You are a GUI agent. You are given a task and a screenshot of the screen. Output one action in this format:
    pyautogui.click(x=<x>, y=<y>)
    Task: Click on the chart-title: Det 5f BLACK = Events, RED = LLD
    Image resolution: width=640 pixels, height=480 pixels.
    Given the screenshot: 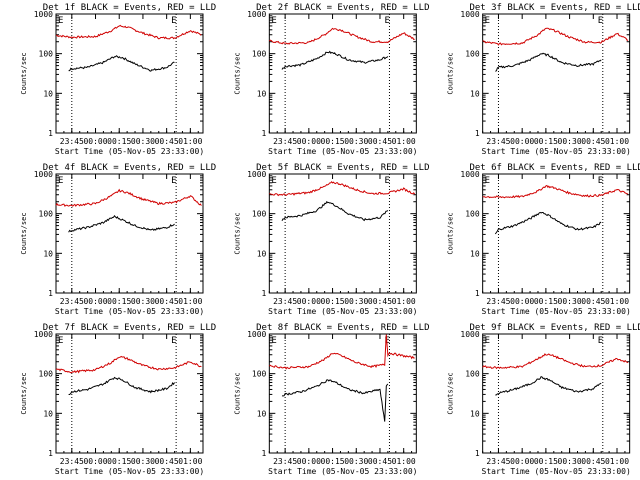 What is the action you would take?
    pyautogui.click(x=342, y=168)
    